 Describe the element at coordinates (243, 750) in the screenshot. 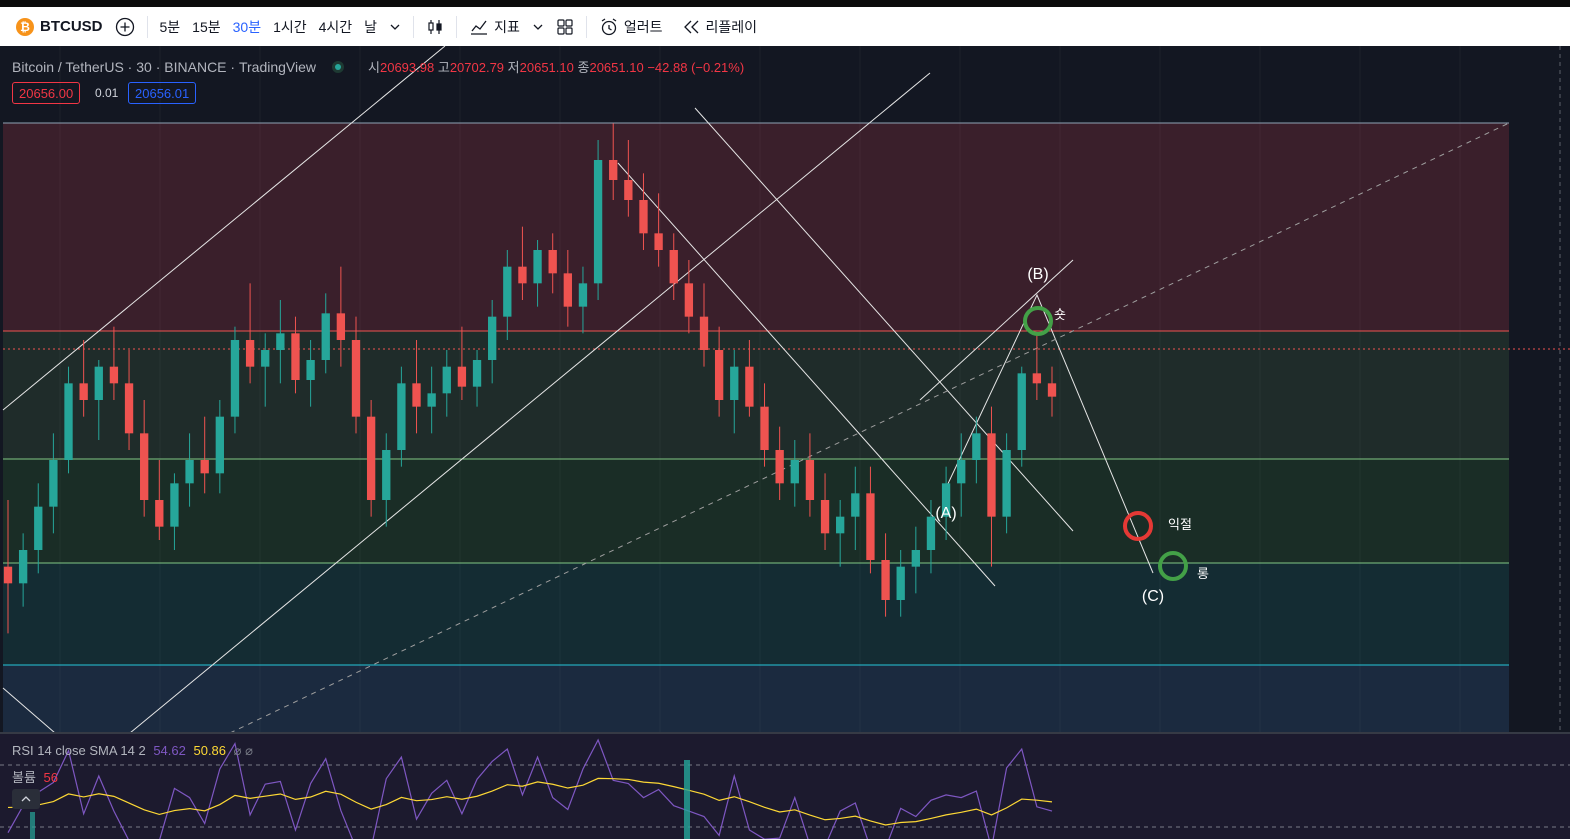

I see `empty-set-icon: ⌀ ⌀` at that location.